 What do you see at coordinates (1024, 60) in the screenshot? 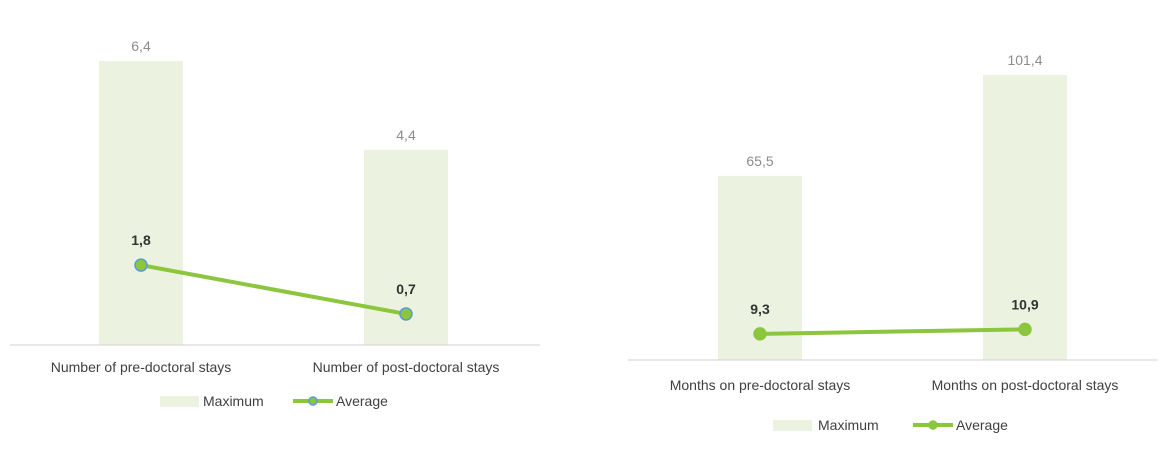
I see `bar-maximum-label-2: 101,4` at bounding box center [1024, 60].